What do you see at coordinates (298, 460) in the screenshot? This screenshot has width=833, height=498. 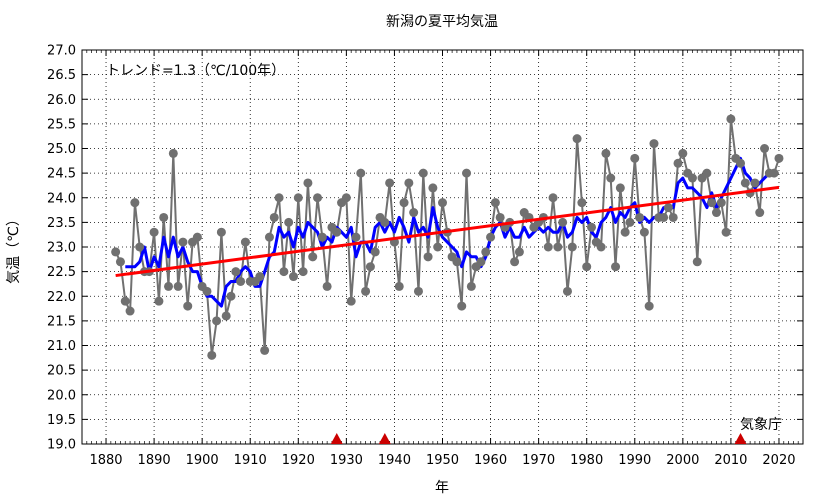 I see `x-tick-label: 1920` at bounding box center [298, 460].